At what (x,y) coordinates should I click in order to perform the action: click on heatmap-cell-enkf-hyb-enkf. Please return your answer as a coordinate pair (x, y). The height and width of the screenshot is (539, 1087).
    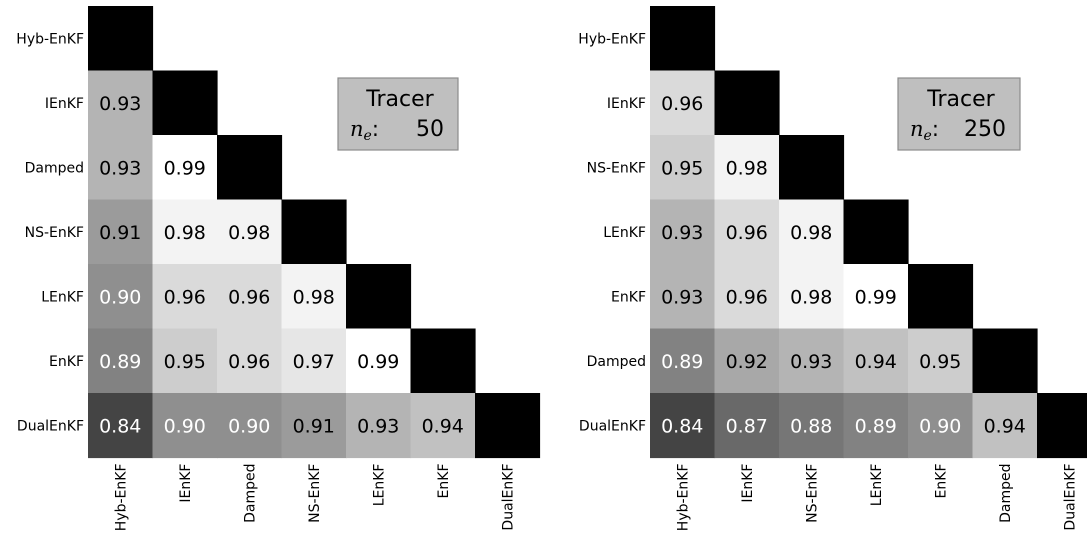
    Looking at the image, I should click on (683, 297).